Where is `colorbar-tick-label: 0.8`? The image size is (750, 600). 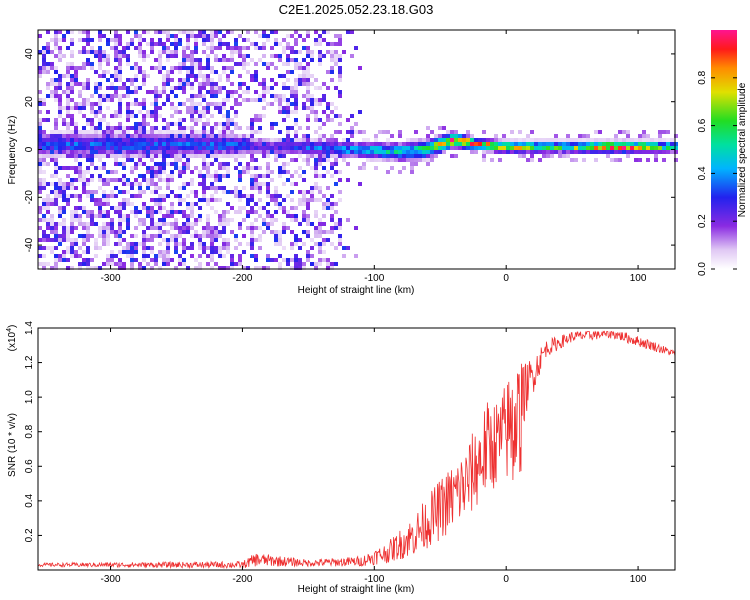 colorbar-tick-label: 0.8 is located at coordinates (702, 77).